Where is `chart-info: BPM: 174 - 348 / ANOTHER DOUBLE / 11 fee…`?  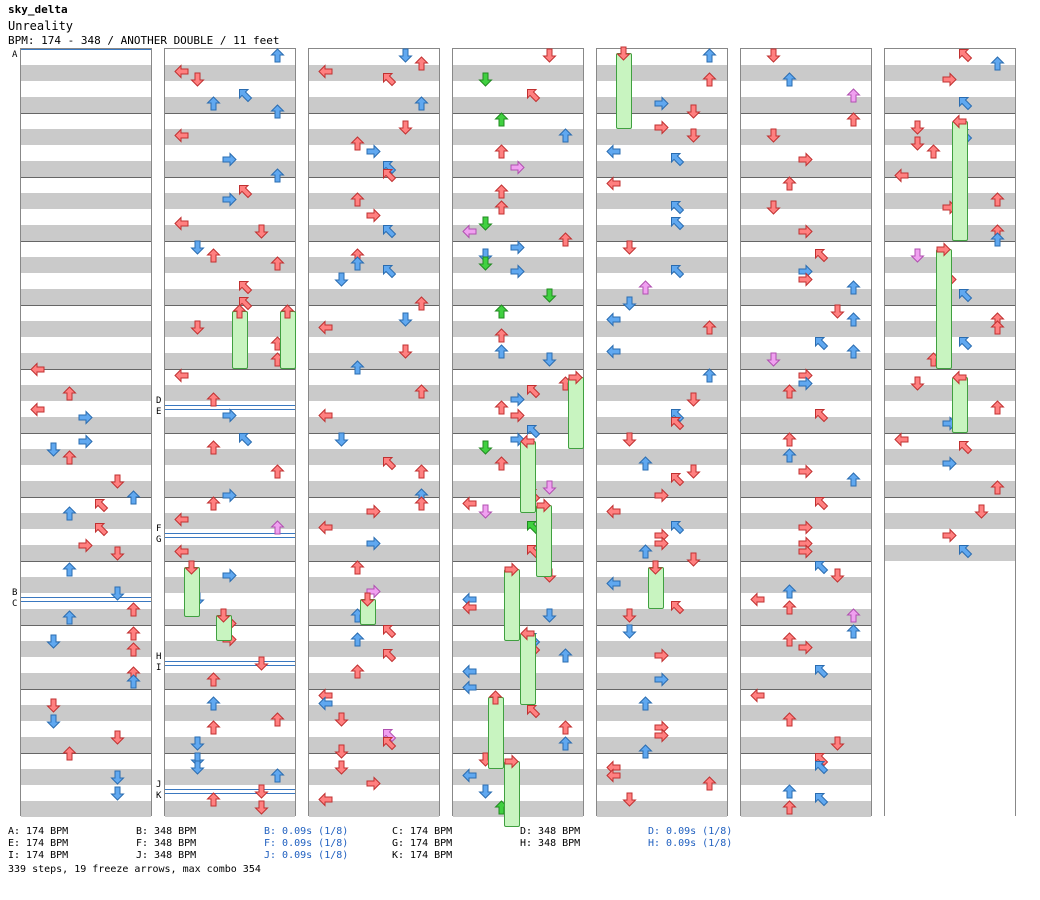
chart-info: BPM: 174 - 348 / ANOTHER DOUBLE / 11 fee… is located at coordinates (144, 40).